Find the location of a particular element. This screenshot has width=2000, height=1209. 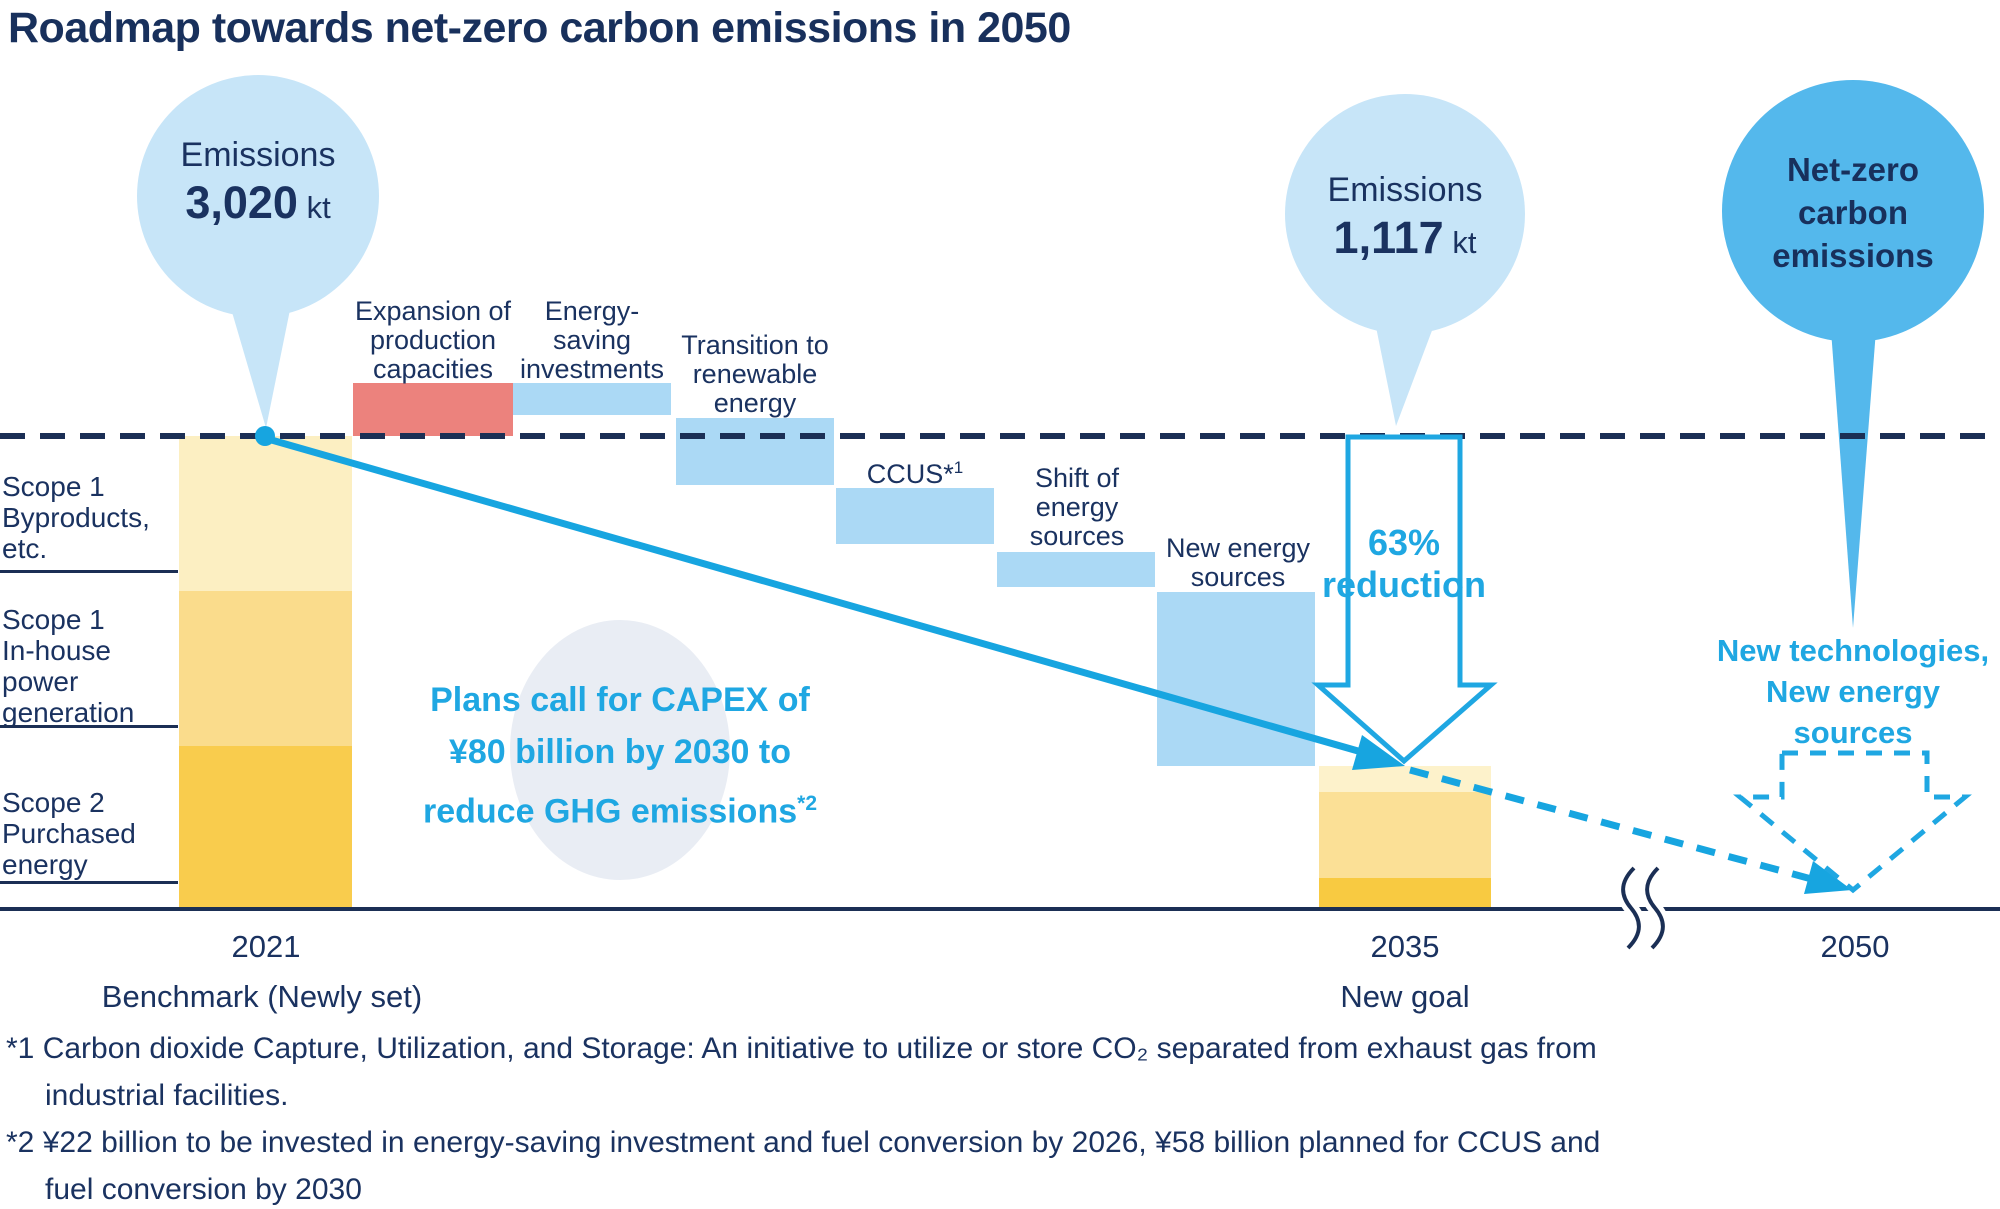

label-expansion-l1: Expansion of is located at coordinates (433, 311).